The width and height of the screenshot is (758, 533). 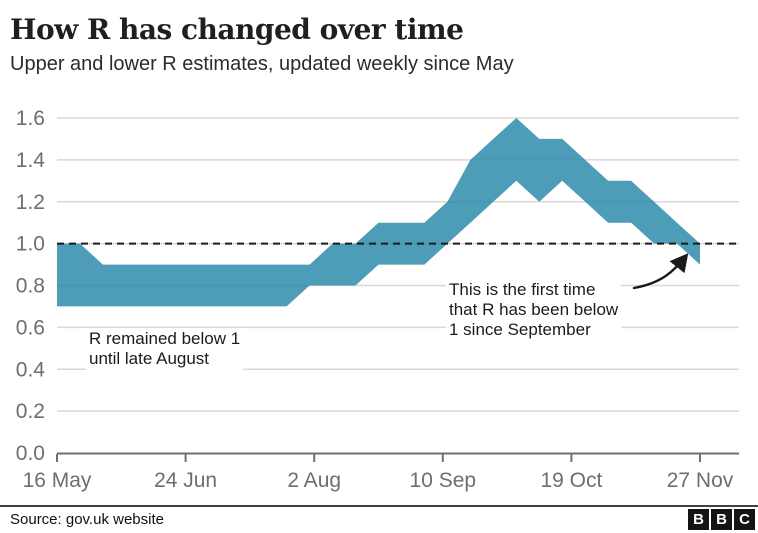 I want to click on x-tick-label: 2 Aug, so click(x=314, y=480).